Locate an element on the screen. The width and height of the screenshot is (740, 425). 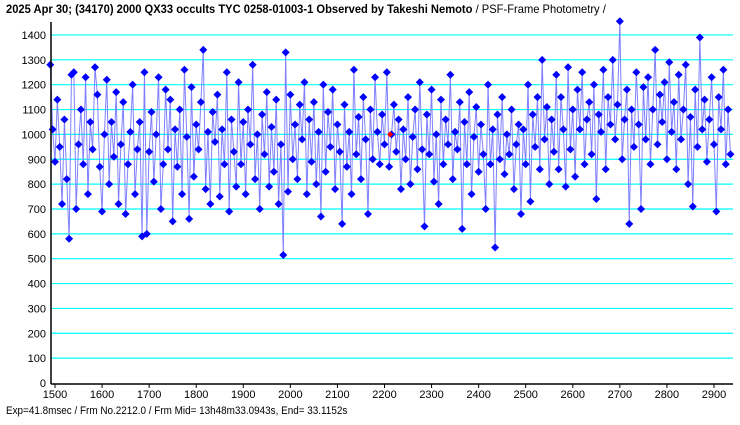
y-tick-label: 800 is located at coordinates (37, 185).